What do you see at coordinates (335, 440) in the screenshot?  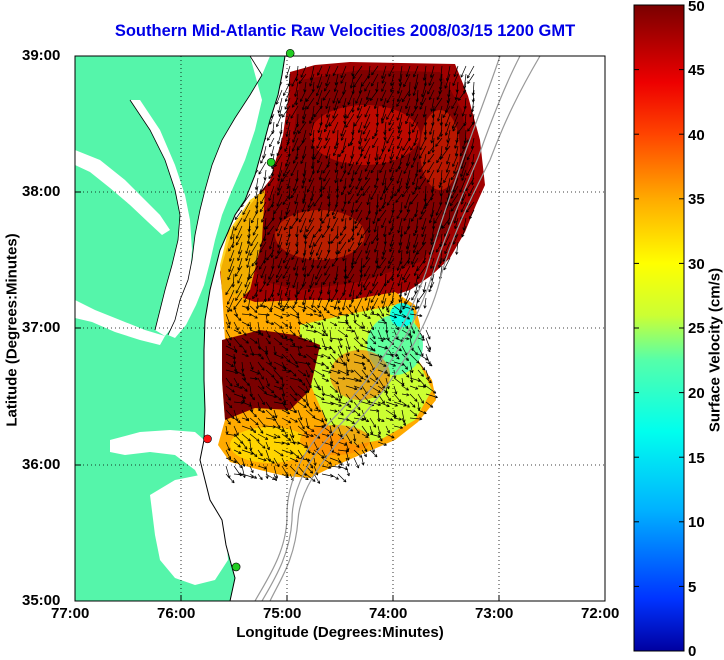 I see `velocity-patch` at bounding box center [335, 440].